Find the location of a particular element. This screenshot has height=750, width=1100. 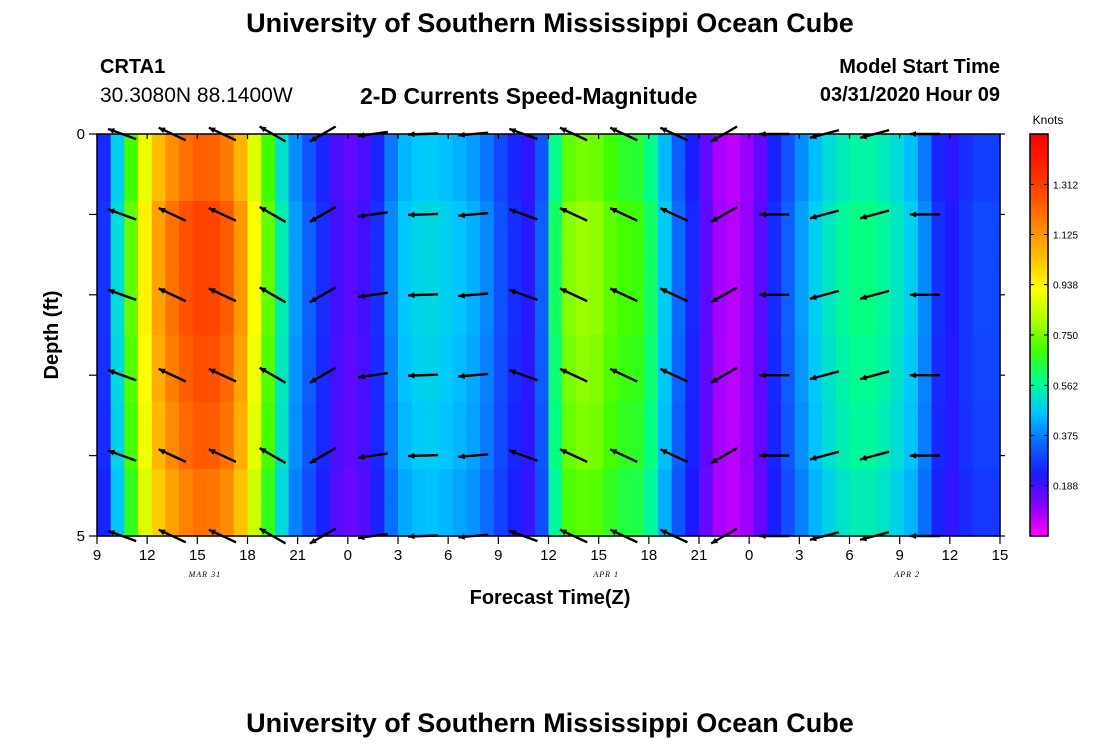

station-coordinates: 30.3080N 88.1400W is located at coordinates (196, 95).